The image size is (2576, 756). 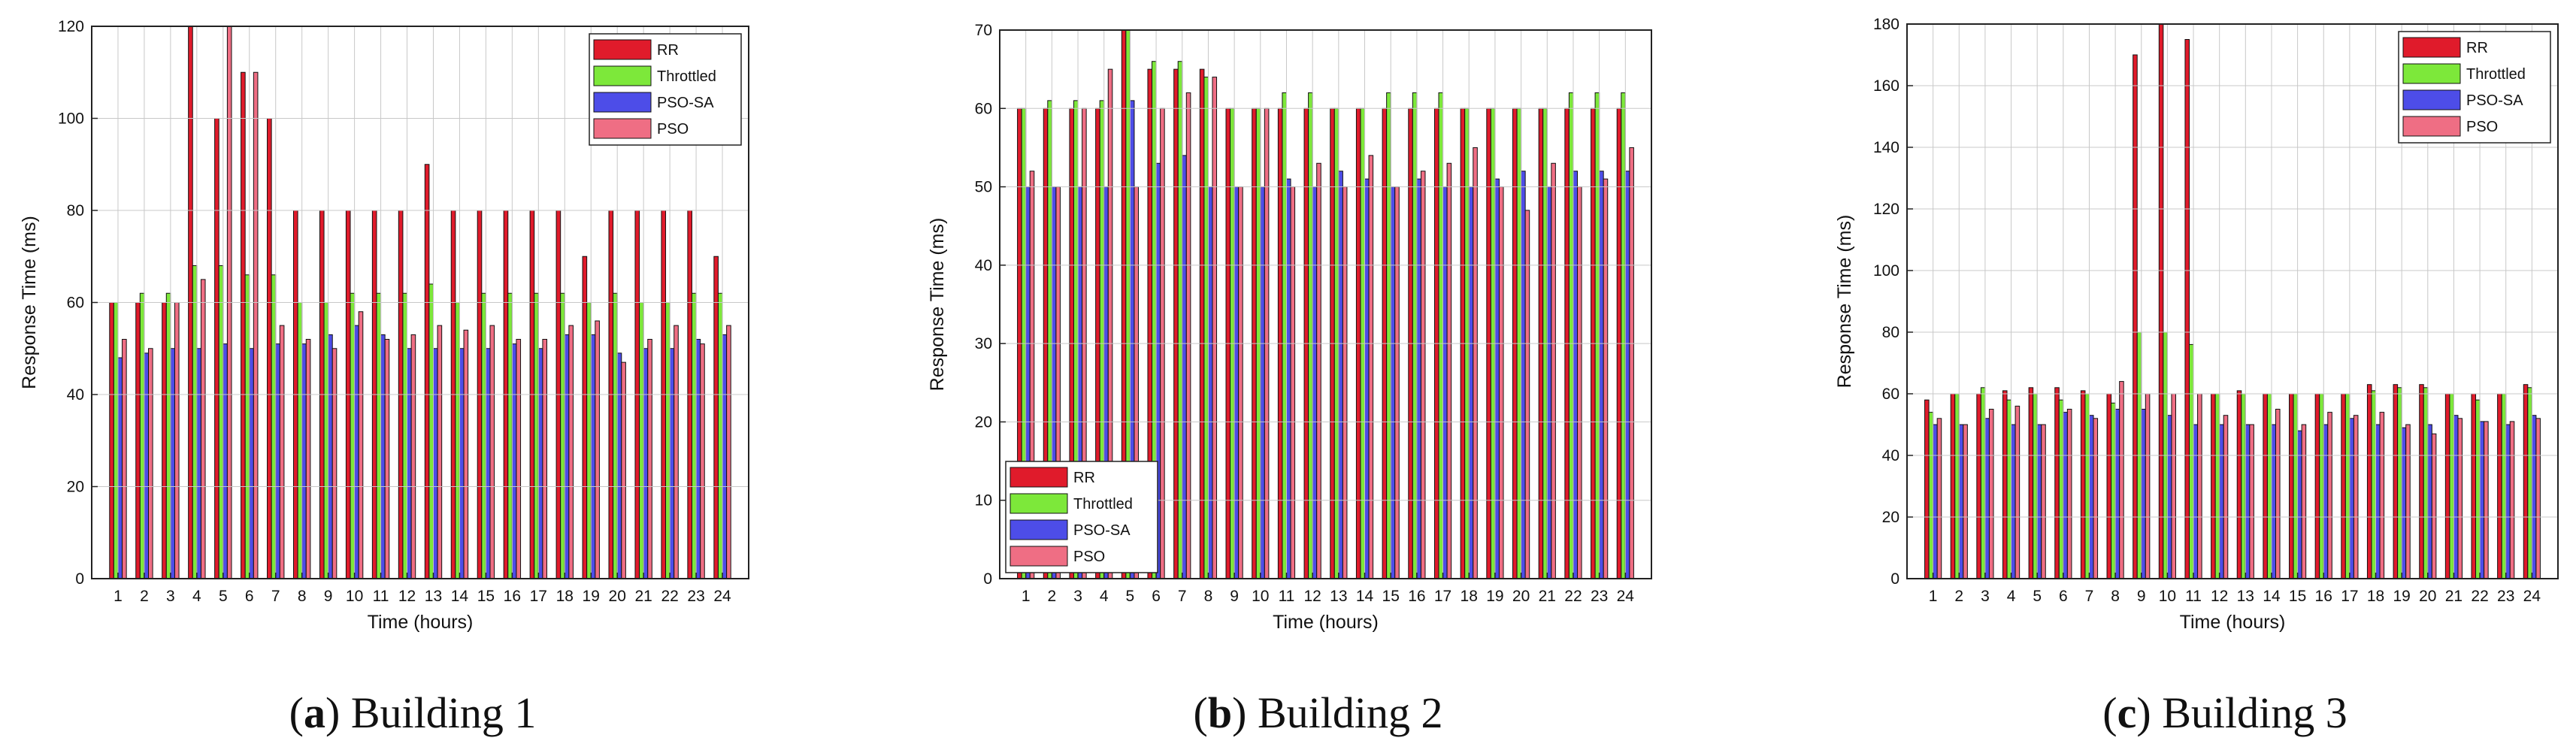 I want to click on x-tick-label-b-6: 6, so click(x=1156, y=597).